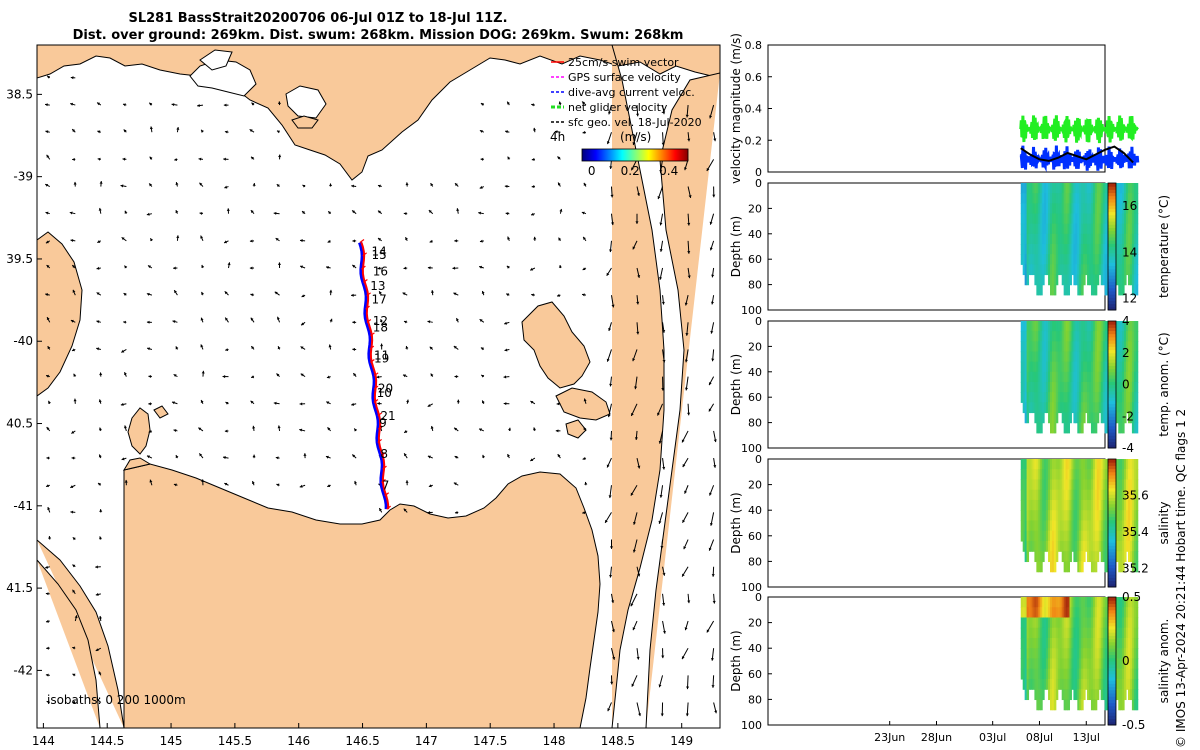  I want to click on velocity-y-tick-label: 0.6, so click(754, 77).